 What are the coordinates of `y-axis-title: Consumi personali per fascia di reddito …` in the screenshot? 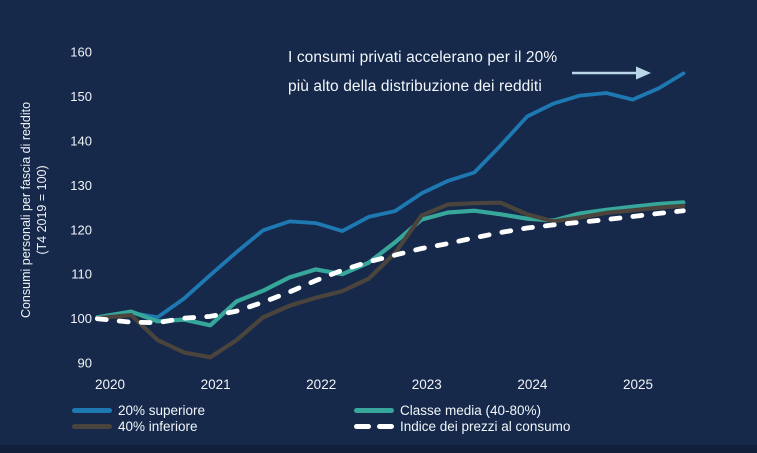 It's located at (34, 210).